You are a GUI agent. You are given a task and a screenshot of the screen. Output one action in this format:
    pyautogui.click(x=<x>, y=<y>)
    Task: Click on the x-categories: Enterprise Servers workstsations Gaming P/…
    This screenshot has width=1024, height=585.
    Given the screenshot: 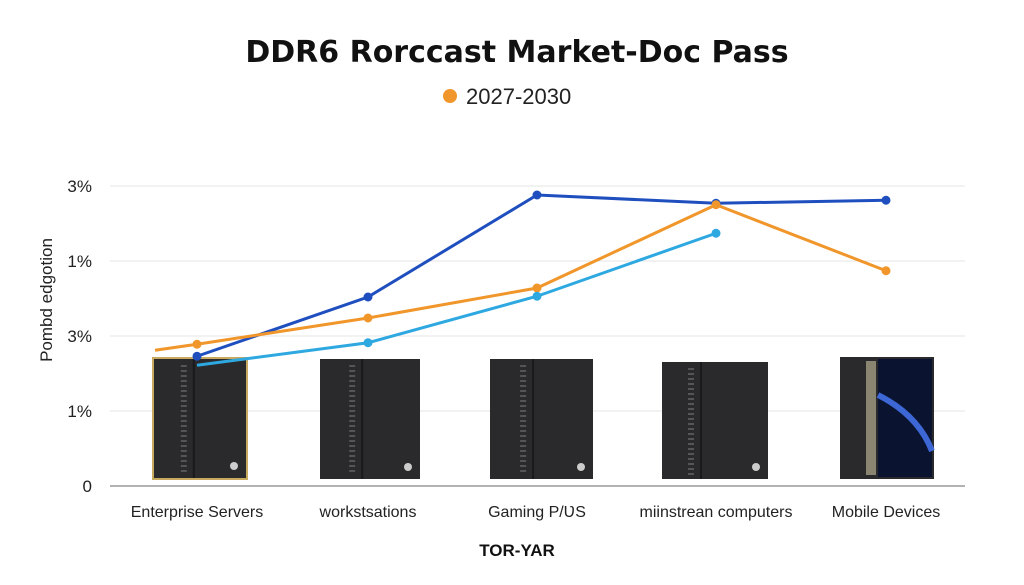 What is the action you would take?
    pyautogui.click(x=535, y=512)
    